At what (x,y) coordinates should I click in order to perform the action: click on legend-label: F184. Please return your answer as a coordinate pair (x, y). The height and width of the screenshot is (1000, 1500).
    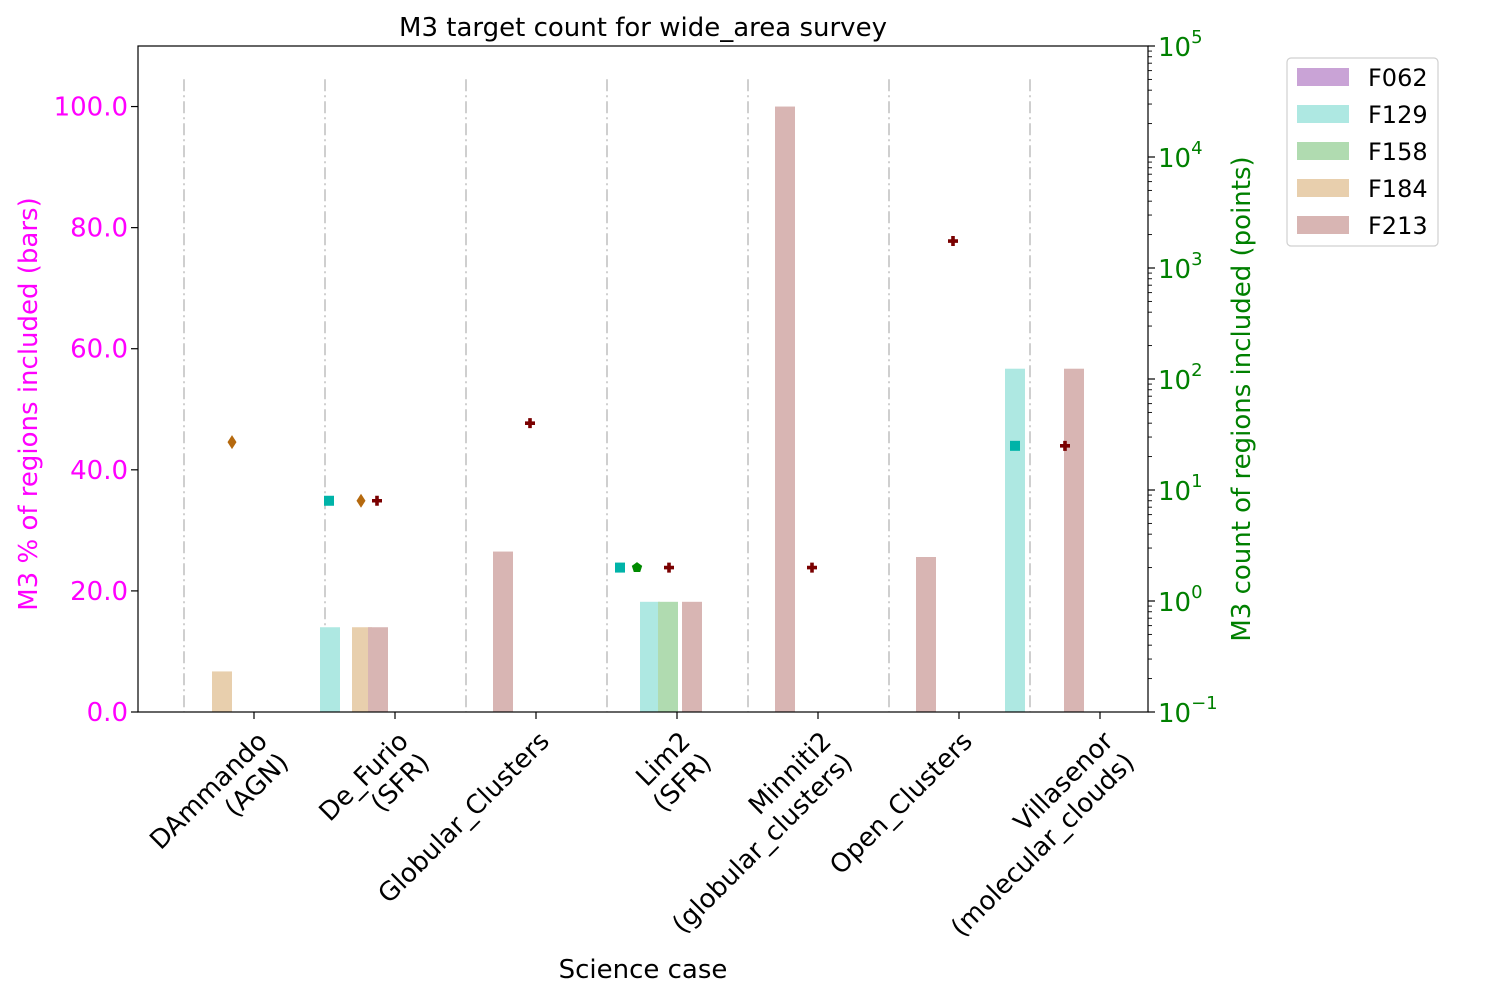
    Looking at the image, I should click on (1398, 189).